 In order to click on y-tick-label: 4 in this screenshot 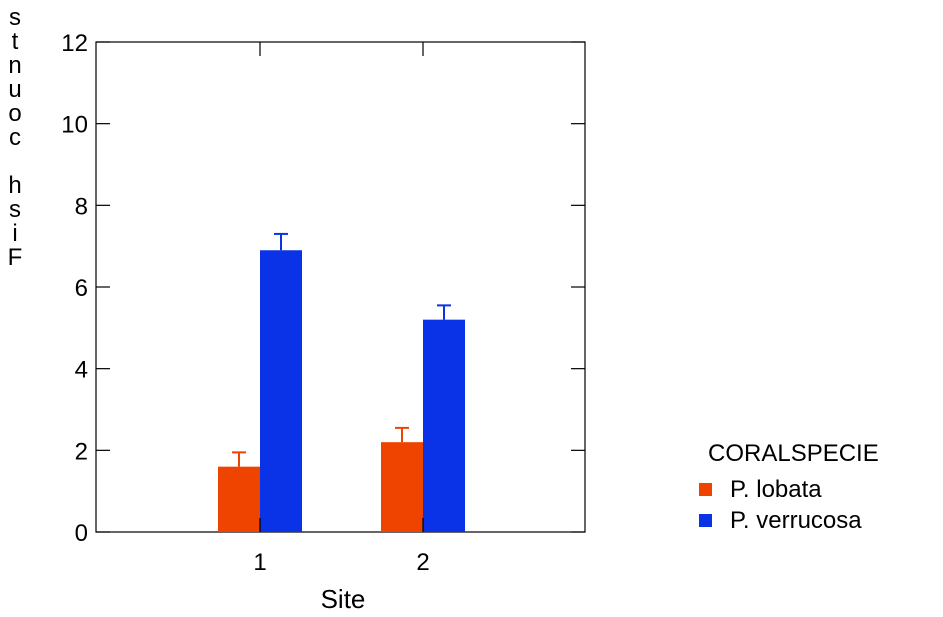, I will do `click(81, 370)`.